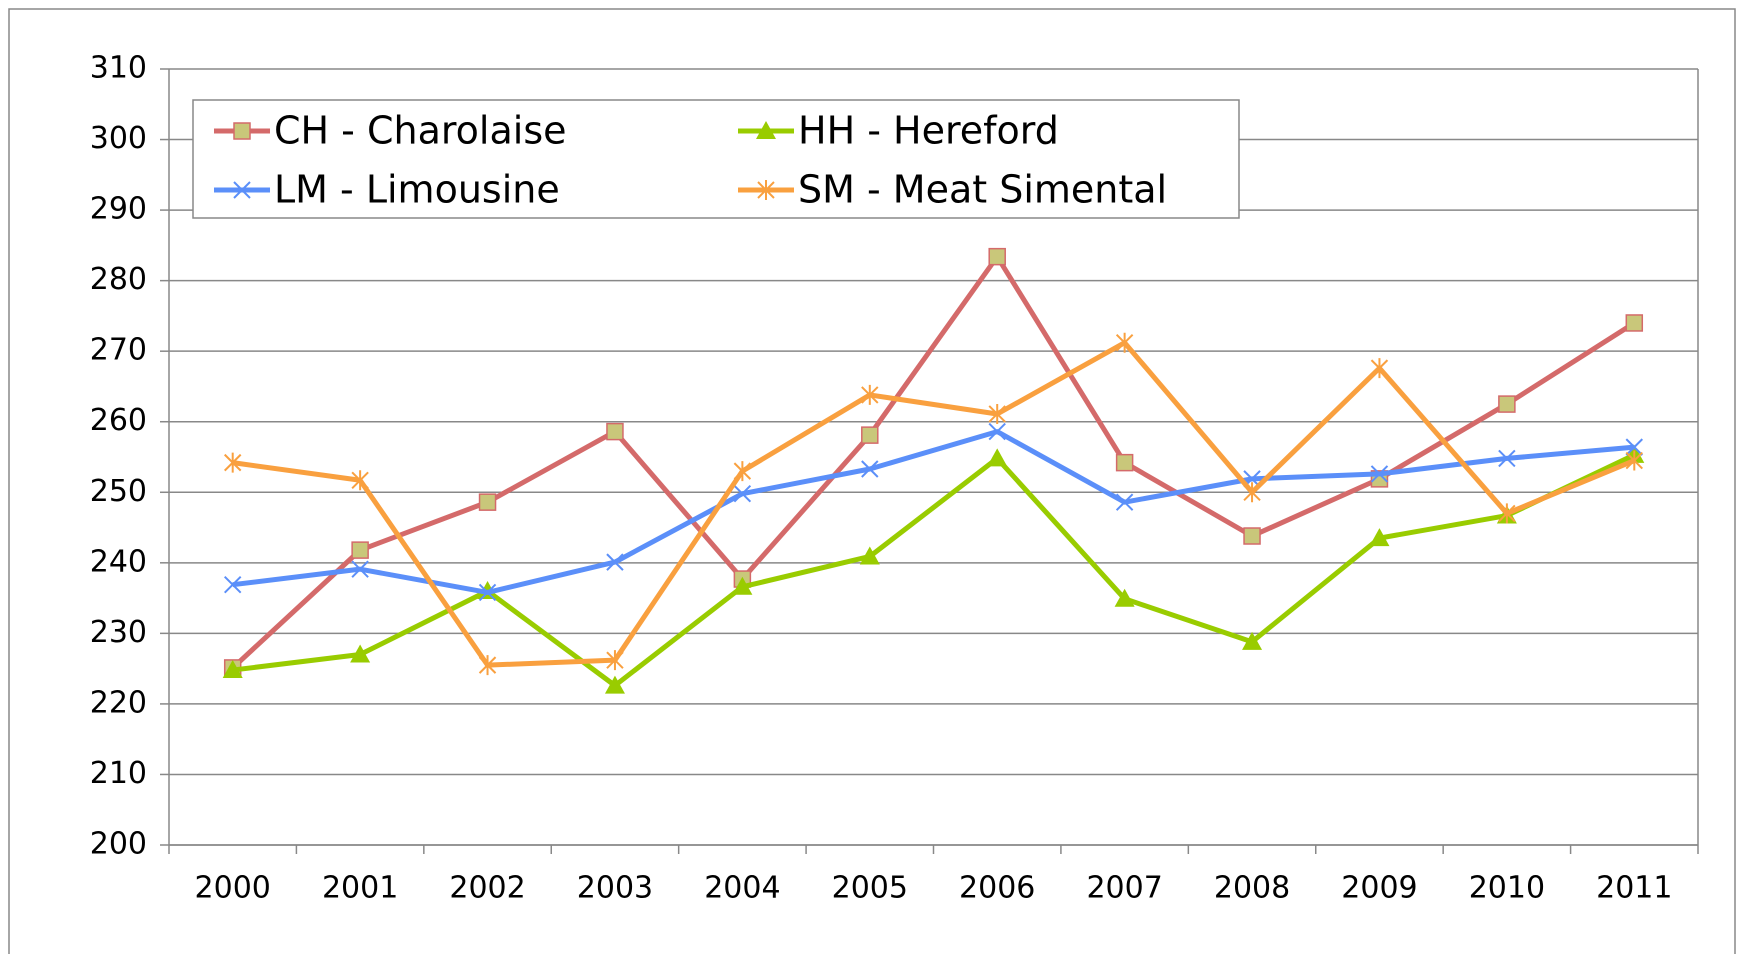 This screenshot has height=954, width=1739. What do you see at coordinates (118, 138) in the screenshot?
I see `y-tick-label: 300` at bounding box center [118, 138].